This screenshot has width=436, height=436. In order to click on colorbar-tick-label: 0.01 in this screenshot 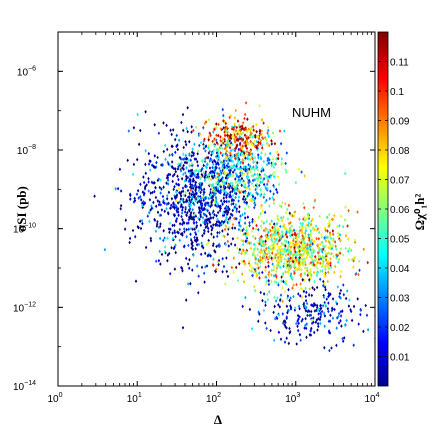, I will do `click(400, 358)`.